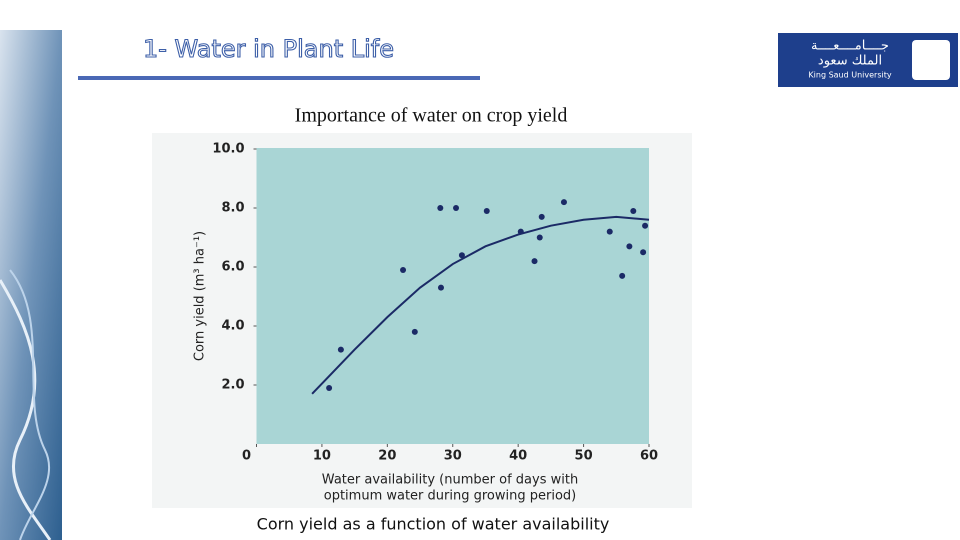 This screenshot has width=960, height=540. Describe the element at coordinates (431, 116) in the screenshot. I see `chart-subtitle: Importance of water on crop yield` at that location.